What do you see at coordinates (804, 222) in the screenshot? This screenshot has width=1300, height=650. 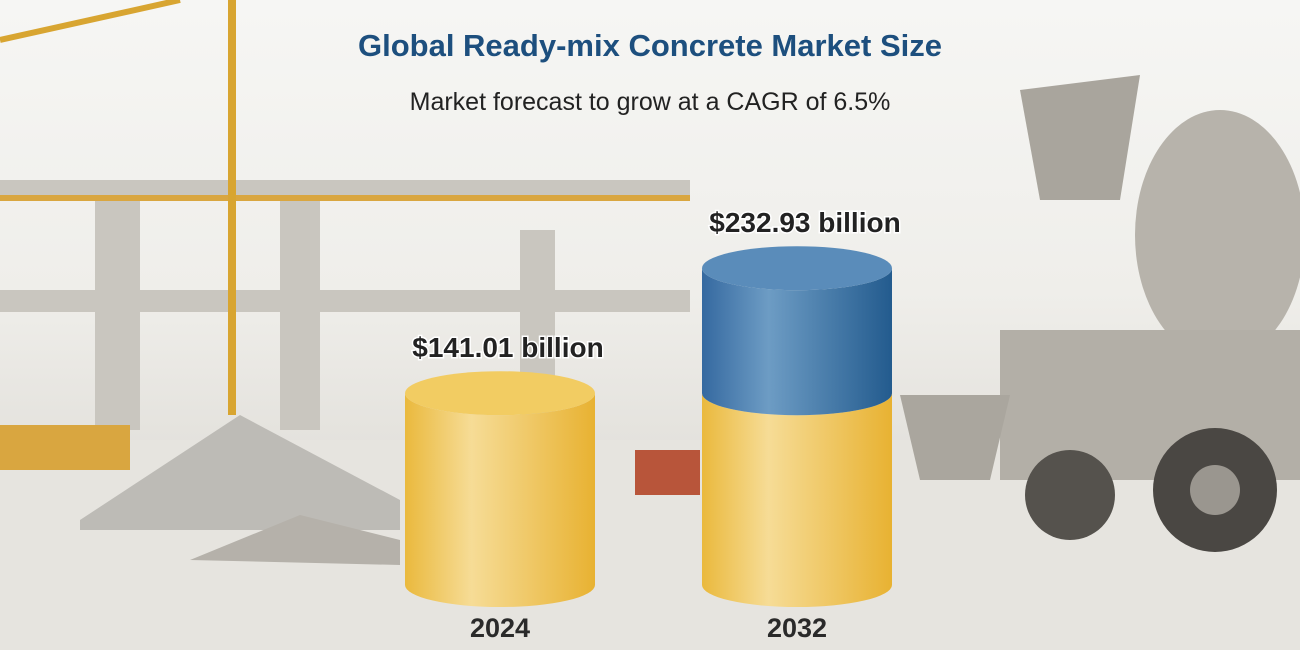 I see `value-label: $232.93 billion` at bounding box center [804, 222].